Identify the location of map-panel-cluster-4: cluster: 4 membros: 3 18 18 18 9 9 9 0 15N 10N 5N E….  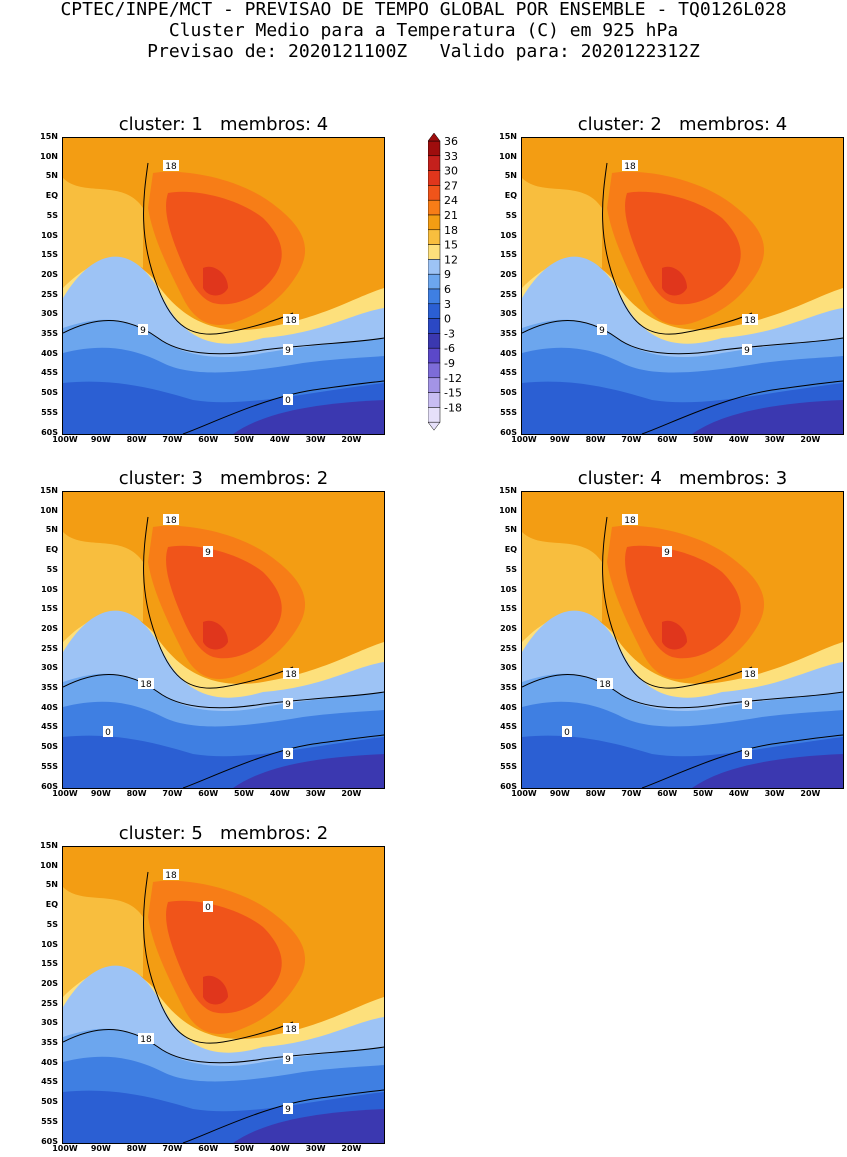
(671, 633).